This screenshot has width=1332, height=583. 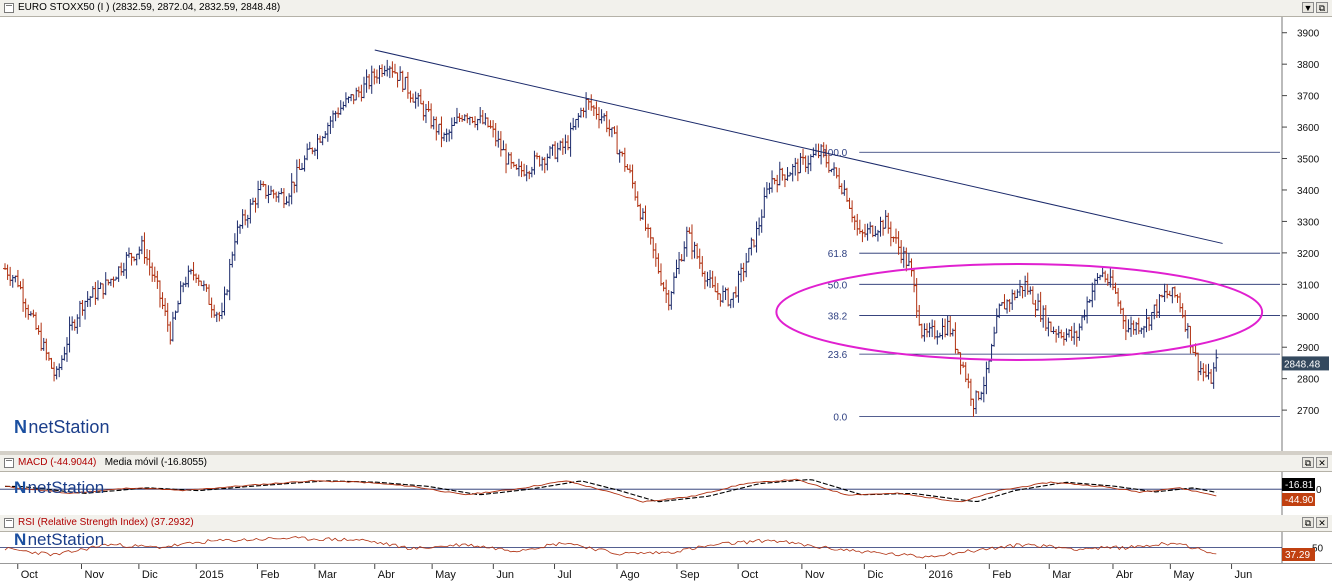 I want to click on x-tick-label: Sep, so click(x=690, y=575).